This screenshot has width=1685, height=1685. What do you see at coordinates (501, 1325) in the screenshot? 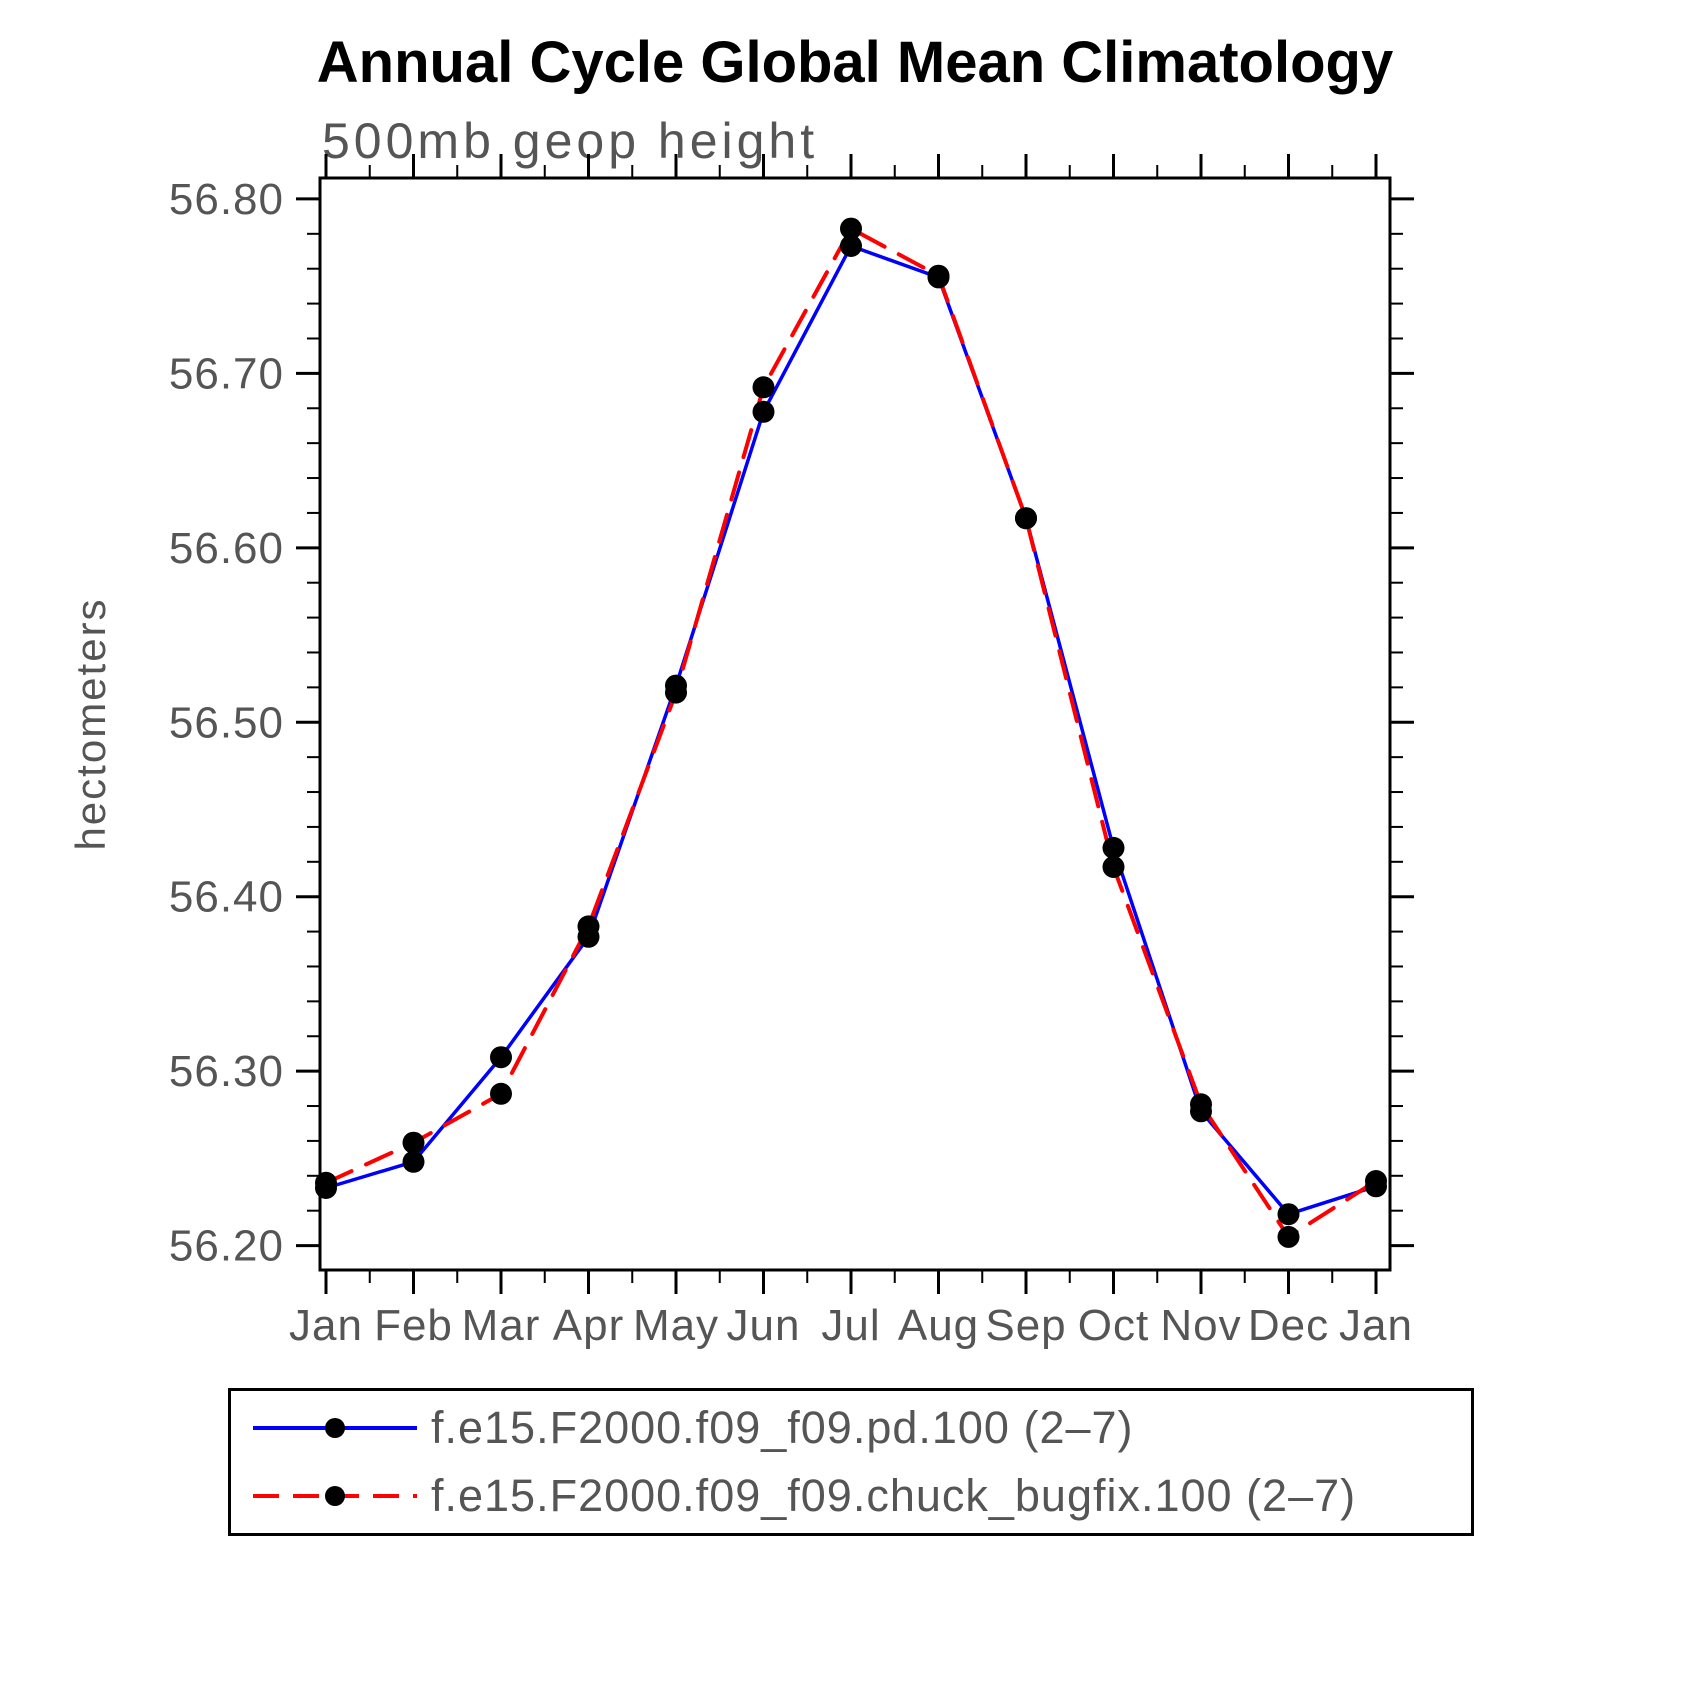
I see `x-tick-label: Mar` at bounding box center [501, 1325].